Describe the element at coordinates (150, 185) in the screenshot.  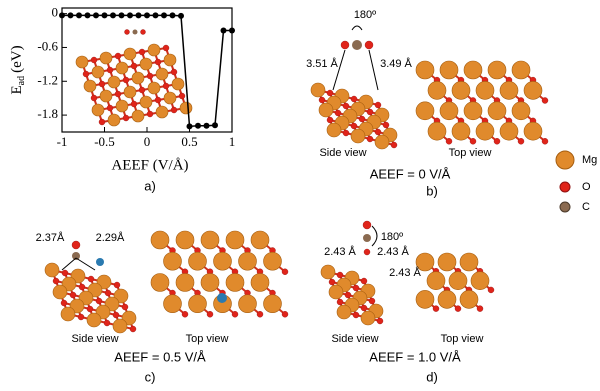
I see `panel-label: a)` at that location.